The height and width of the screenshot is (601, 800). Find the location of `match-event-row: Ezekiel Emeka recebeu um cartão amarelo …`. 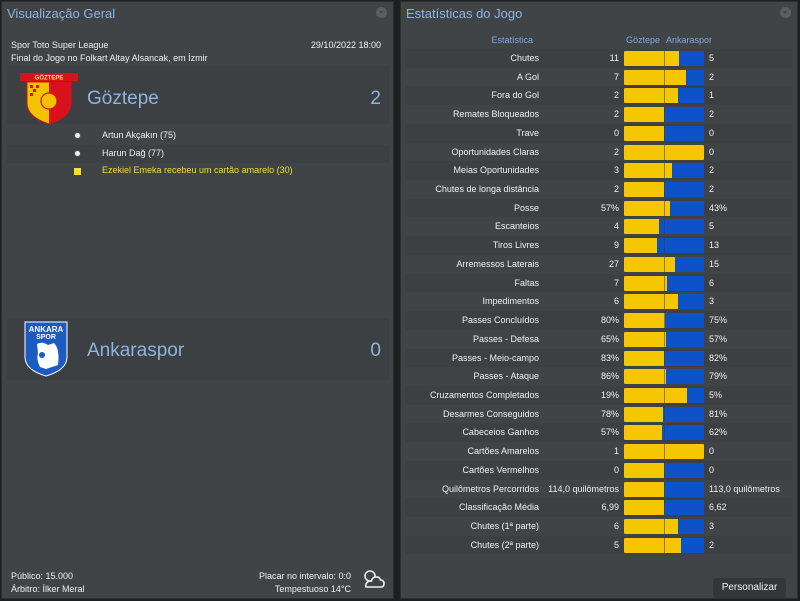

match-event-row: Ezekiel Emeka recebeu um cartão amarelo … is located at coordinates (198, 171).